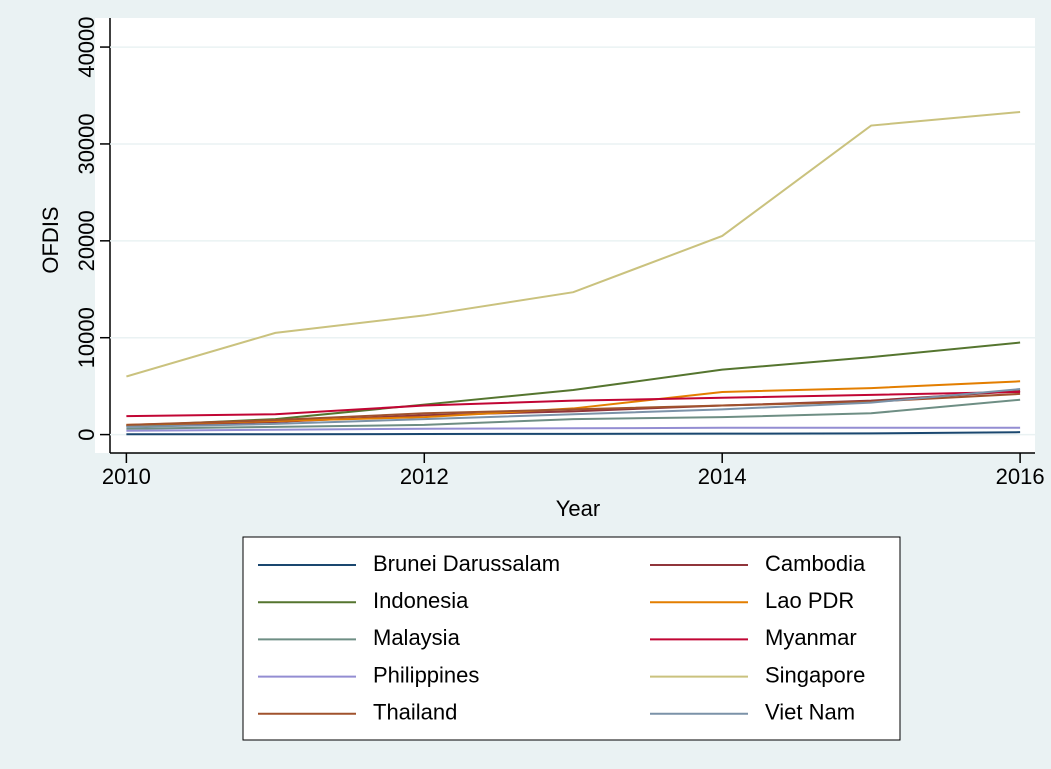 This screenshot has height=769, width=1051. Describe the element at coordinates (1020, 476) in the screenshot. I see `x-tick-label: 2016` at that location.